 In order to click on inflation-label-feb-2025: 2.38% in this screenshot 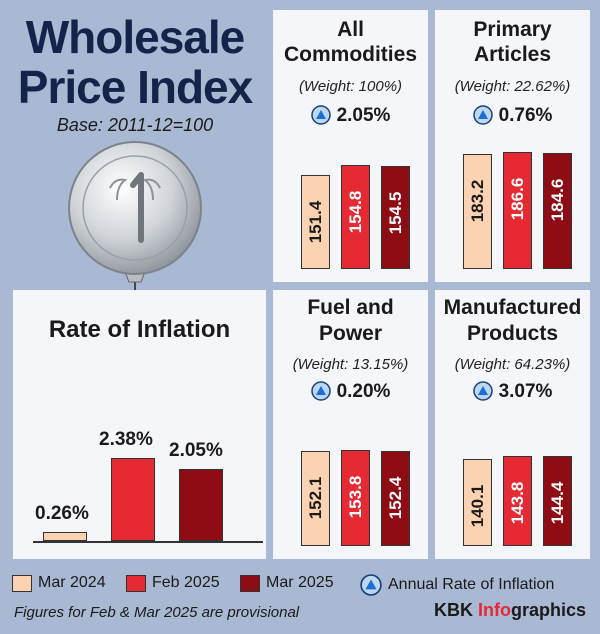, I will do `click(126, 439)`.